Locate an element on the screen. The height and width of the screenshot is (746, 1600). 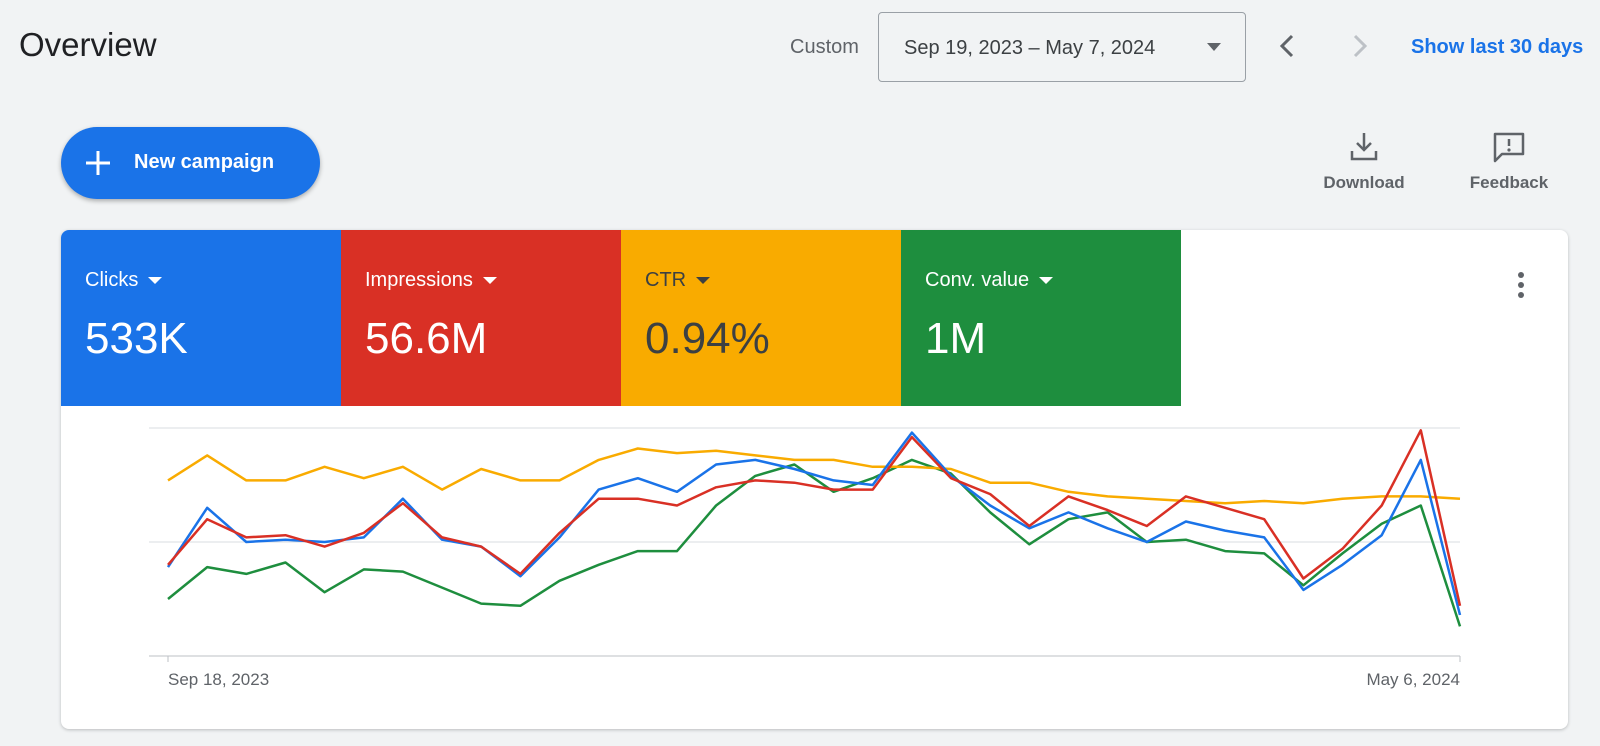
new-campaign-button: New campaign is located at coordinates (190, 163).